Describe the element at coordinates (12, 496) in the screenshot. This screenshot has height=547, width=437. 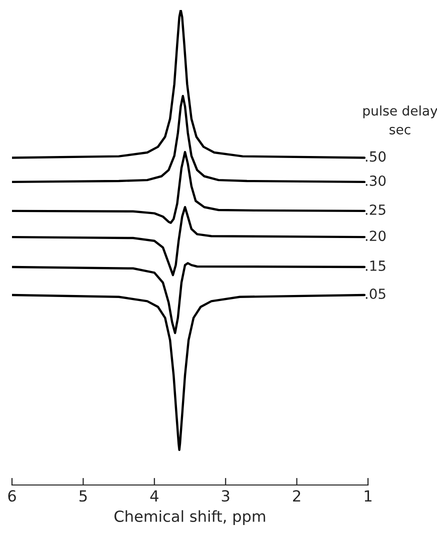
I see `x-tick-label: 6` at that location.